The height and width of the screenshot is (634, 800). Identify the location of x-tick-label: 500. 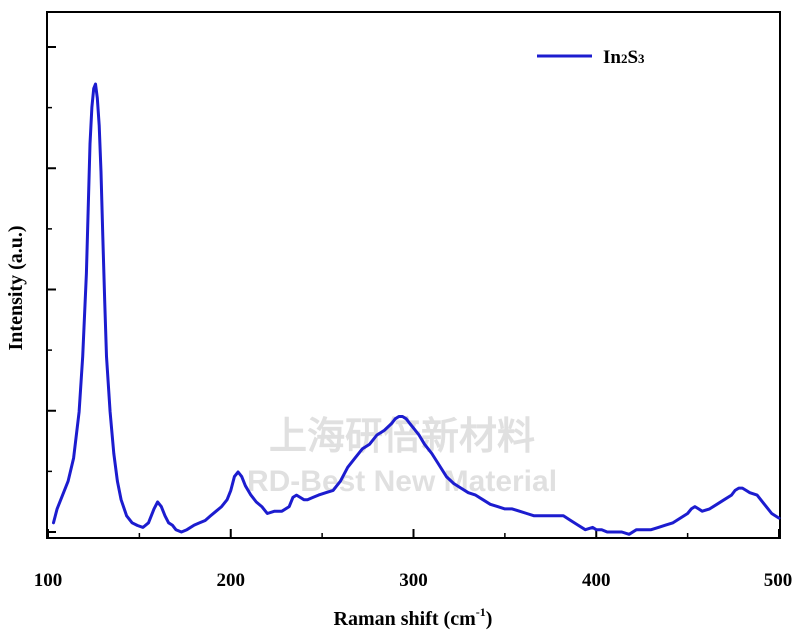
(778, 580).